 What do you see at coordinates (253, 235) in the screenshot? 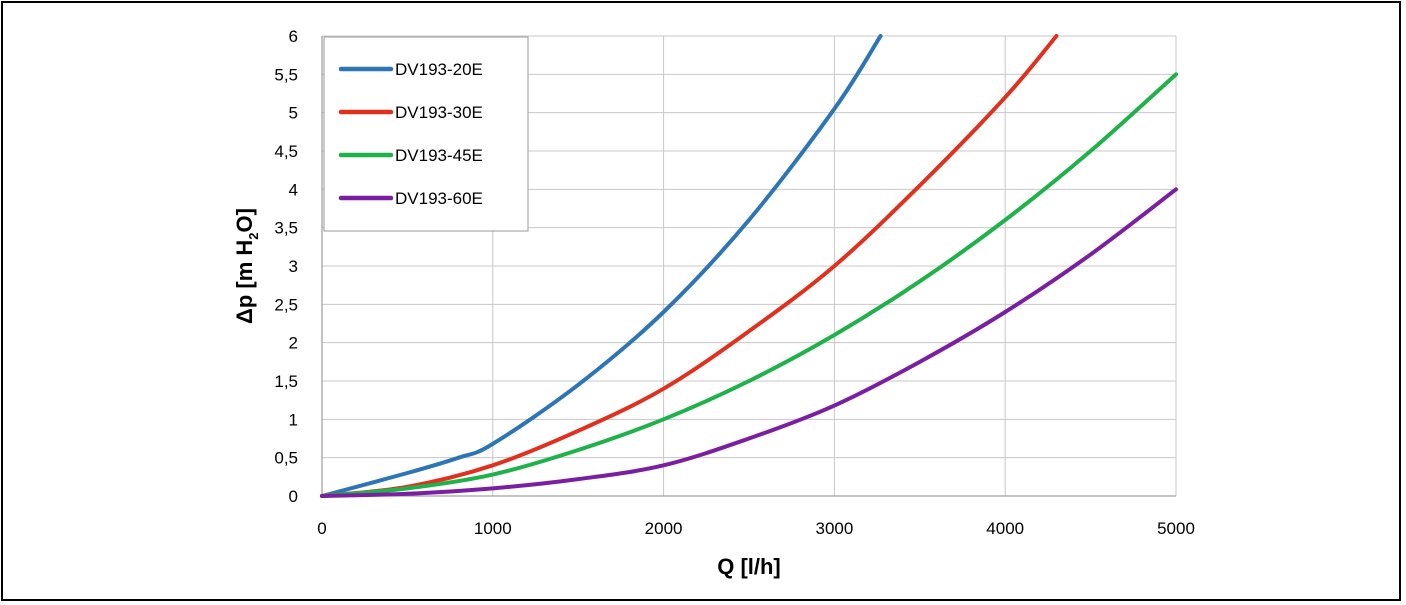
I see `y-axis-title-subscript: 2` at bounding box center [253, 235].